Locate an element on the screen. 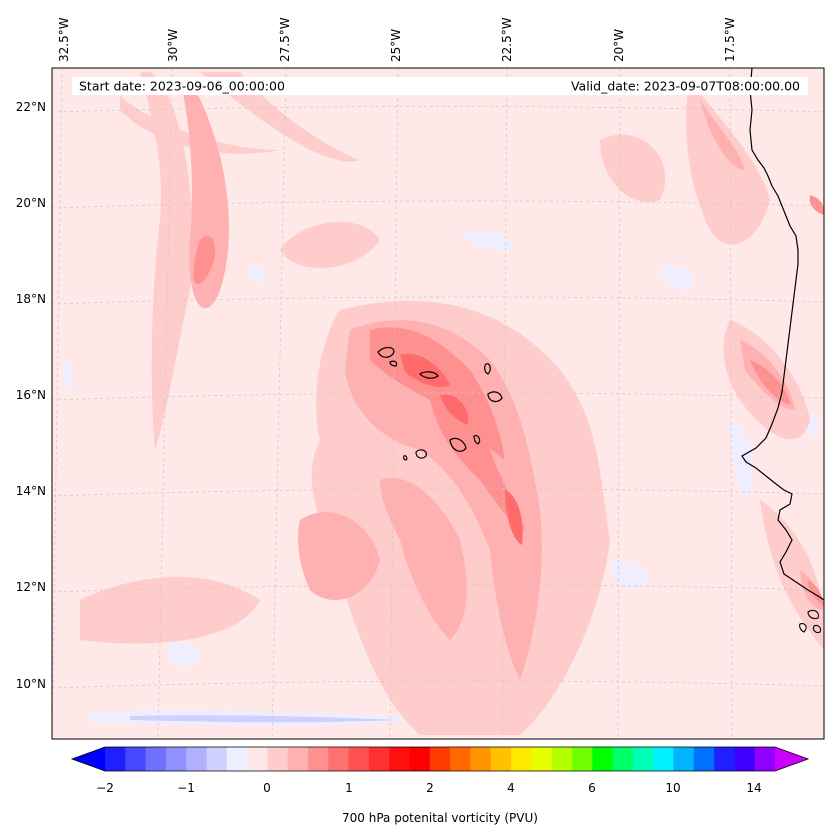 The width and height of the screenshot is (837, 836). lat-label: 20°N is located at coordinates (31, 203).